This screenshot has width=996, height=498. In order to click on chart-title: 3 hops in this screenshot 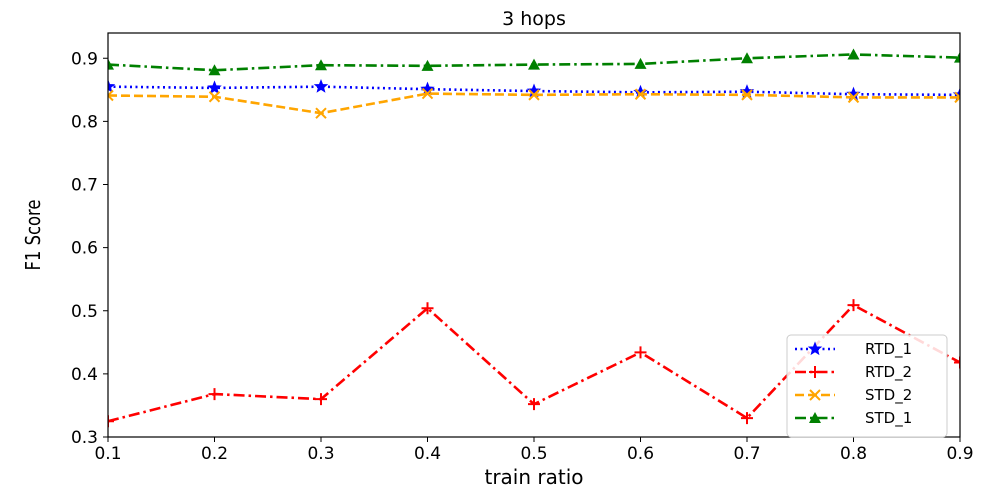, I will do `click(534, 19)`.